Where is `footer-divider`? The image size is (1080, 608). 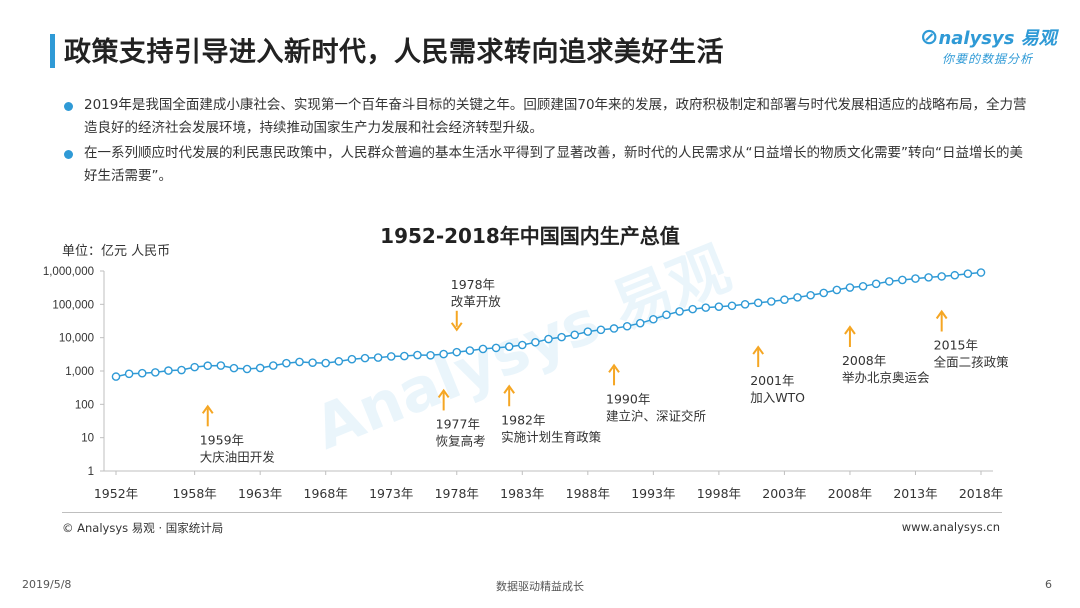 footer-divider is located at coordinates (532, 512).